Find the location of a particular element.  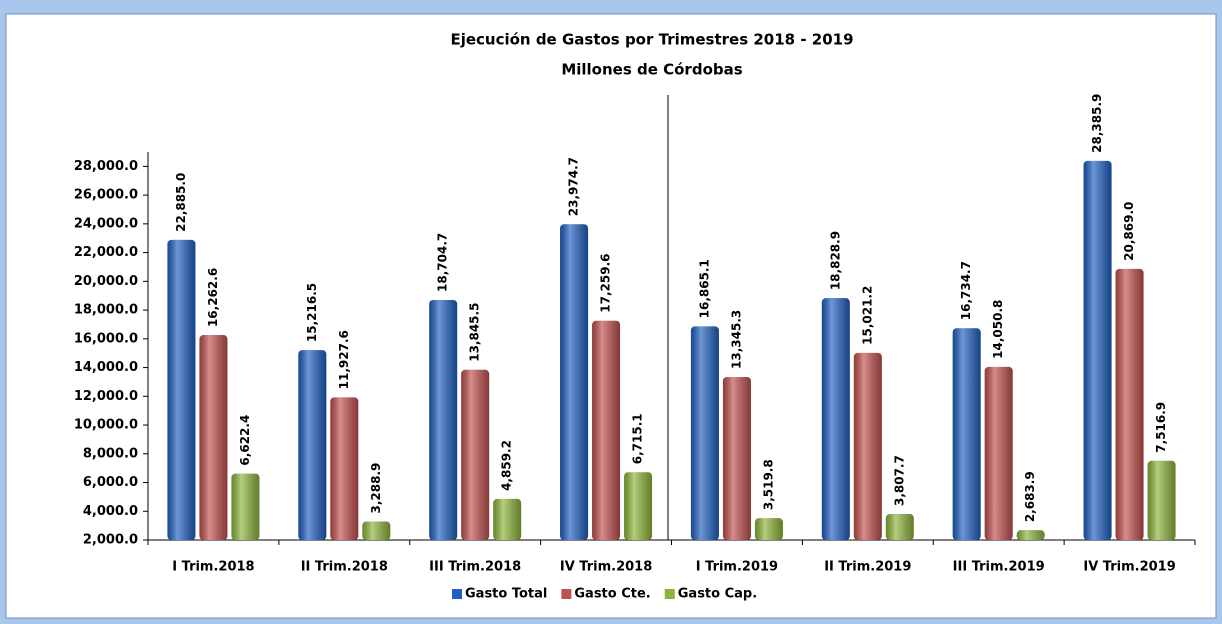

x-tick-label: I Trim.2018 is located at coordinates (213, 567).